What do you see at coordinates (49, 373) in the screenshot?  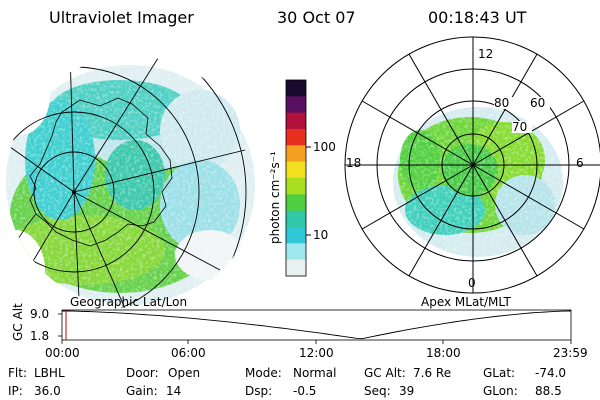 I see `filter-value: LBHL` at bounding box center [49, 373].